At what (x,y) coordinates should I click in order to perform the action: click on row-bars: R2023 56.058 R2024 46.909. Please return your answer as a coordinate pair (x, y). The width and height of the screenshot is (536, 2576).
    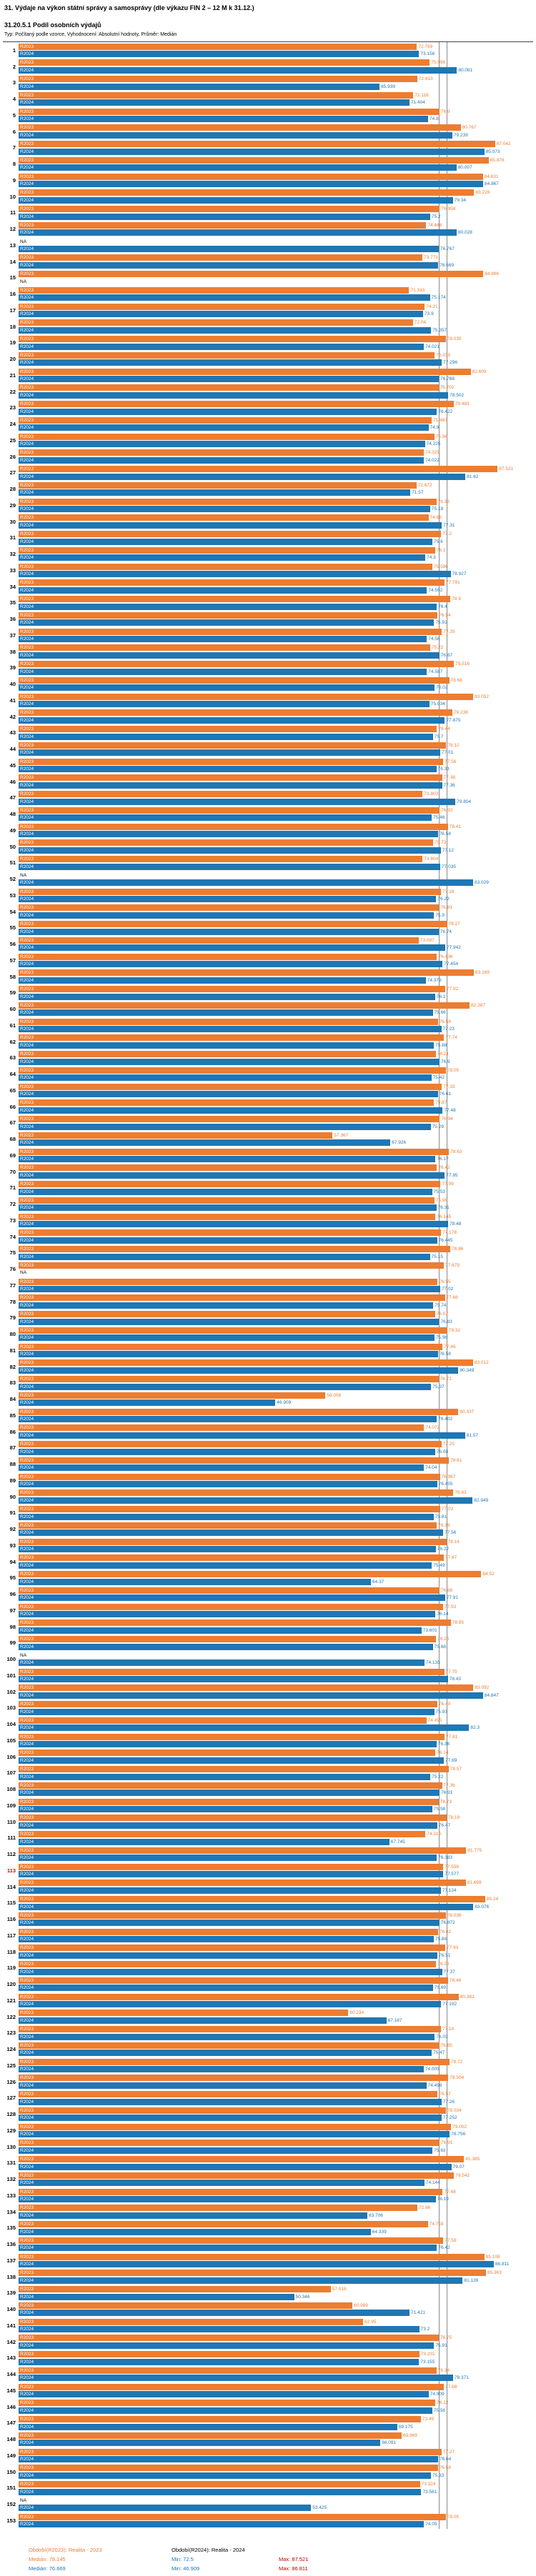
    Looking at the image, I should click on (276, 1400).